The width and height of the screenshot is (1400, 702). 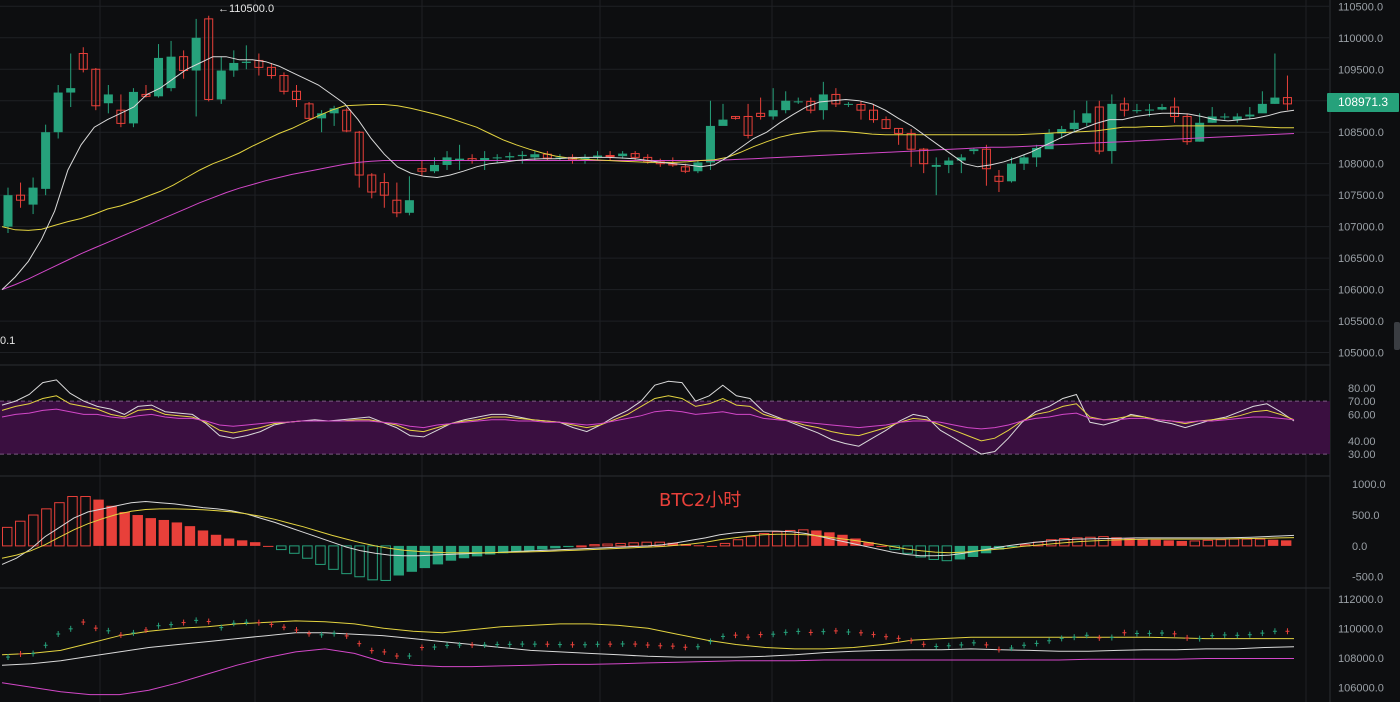 What do you see at coordinates (648, 418) in the screenshot?
I see `rsi-mid-line` at bounding box center [648, 418].